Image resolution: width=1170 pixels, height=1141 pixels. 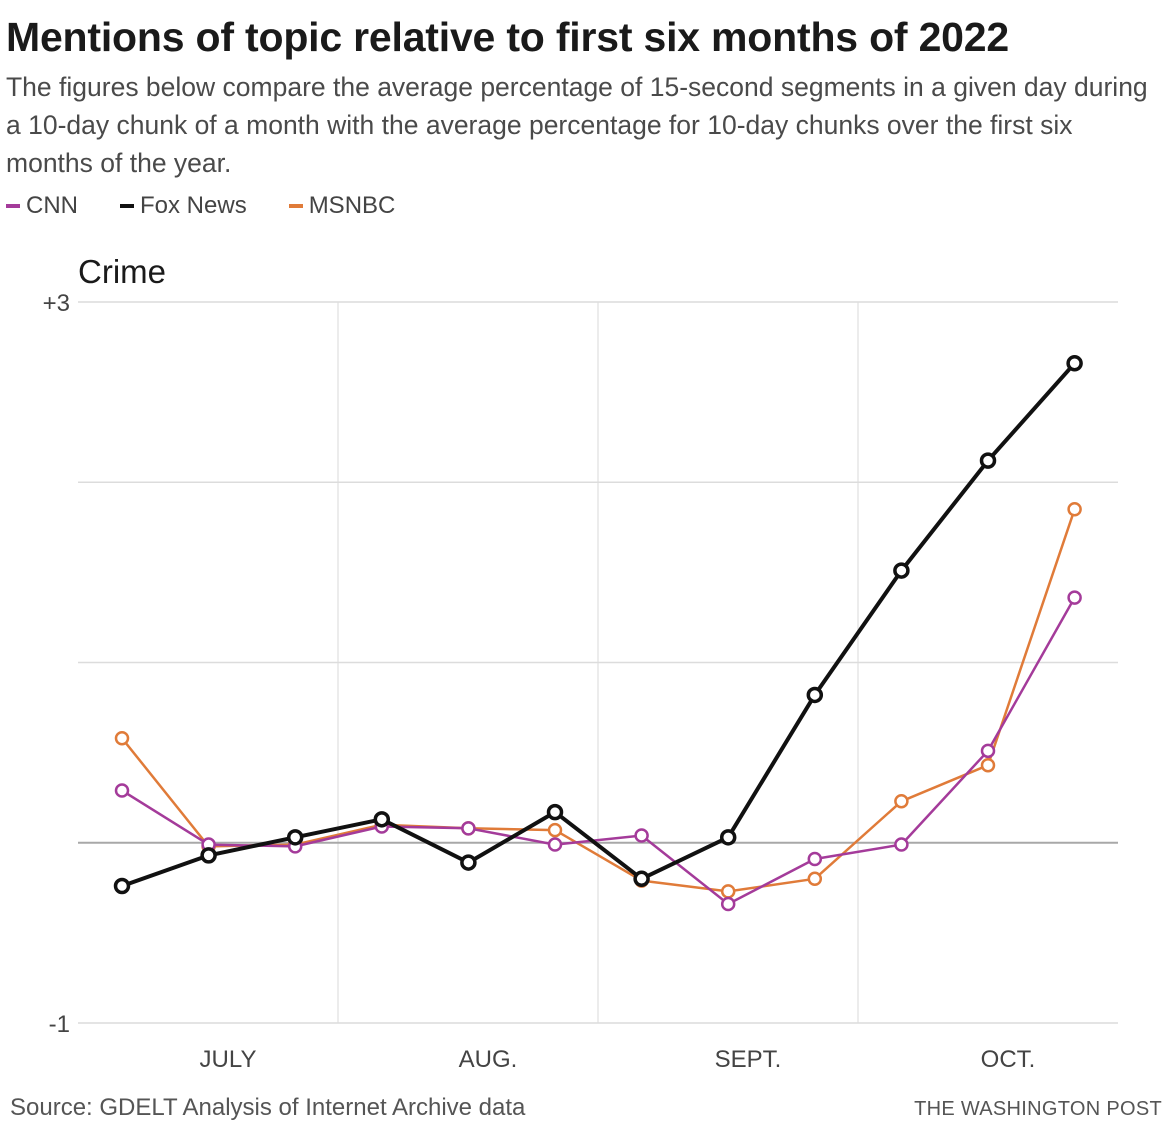 What do you see at coordinates (122, 271) in the screenshot?
I see `panel-title: Crime` at bounding box center [122, 271].